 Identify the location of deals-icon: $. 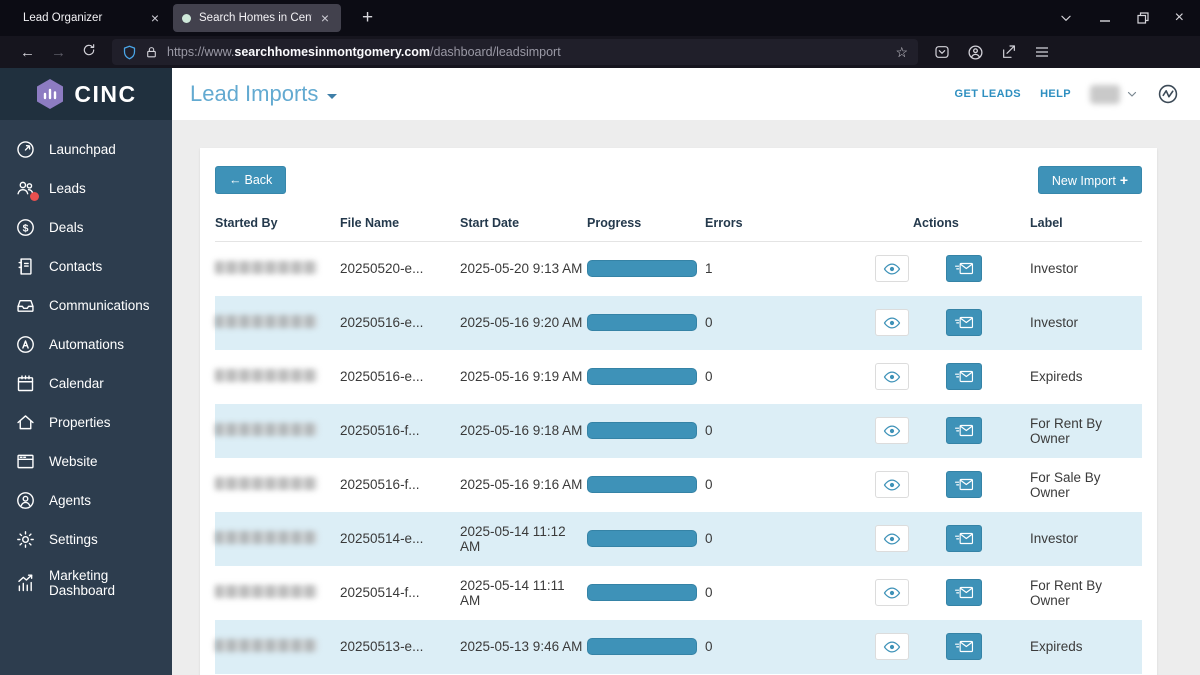
(25, 227).